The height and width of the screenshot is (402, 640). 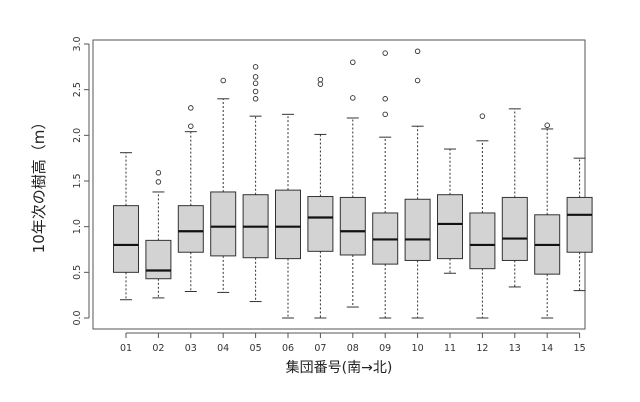 What do you see at coordinates (77, 317) in the screenshot?
I see `y-tick-label: 0.0` at bounding box center [77, 317].